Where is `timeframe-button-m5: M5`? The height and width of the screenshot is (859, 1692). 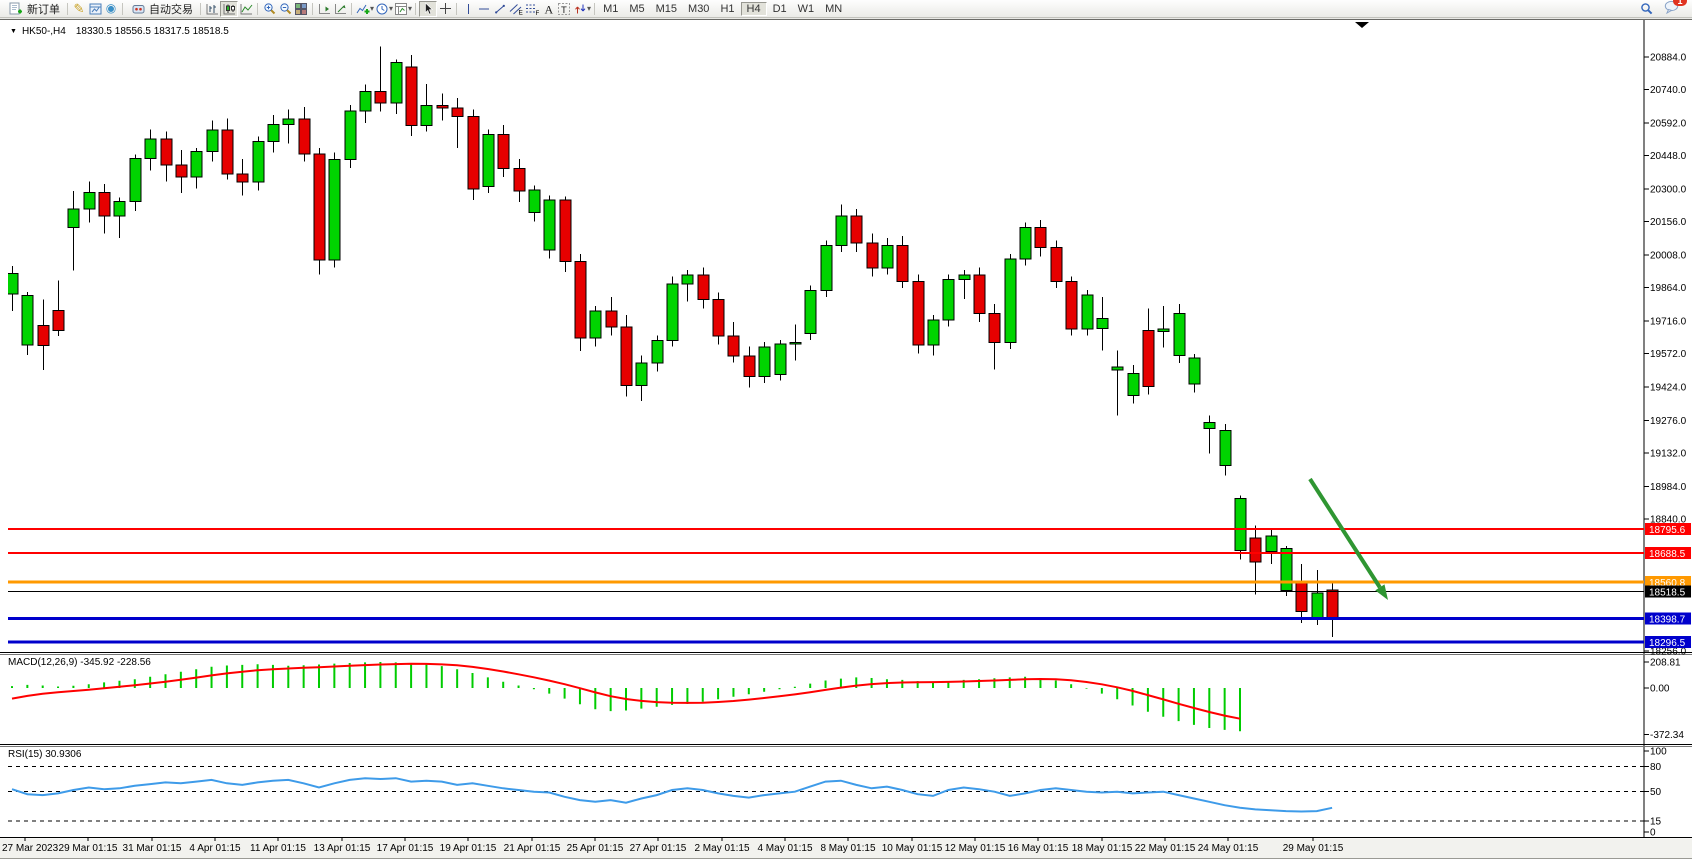 timeframe-button-m5: M5 is located at coordinates (636, 9).